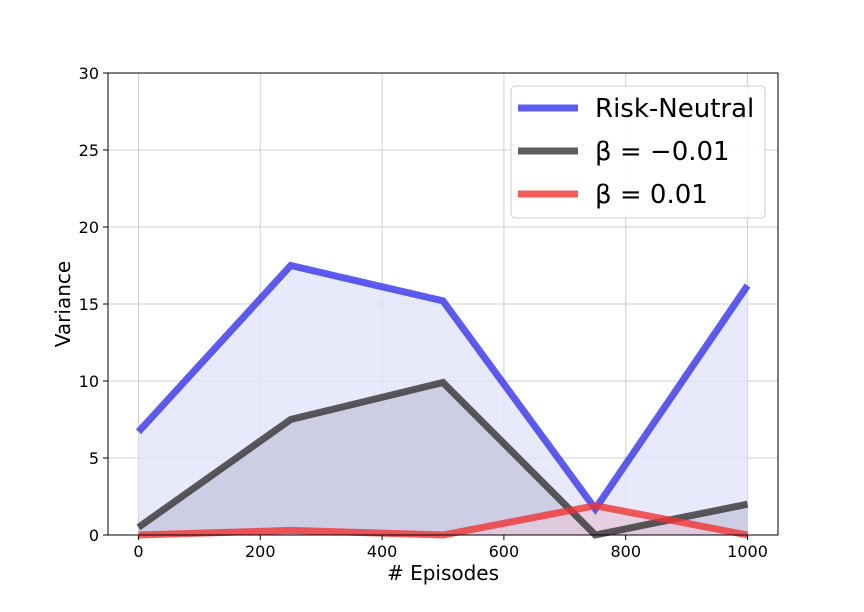 This screenshot has width=864, height=612. I want to click on legend: Risk-Neutral β = −0.01 β = 0.01, so click(638, 152).